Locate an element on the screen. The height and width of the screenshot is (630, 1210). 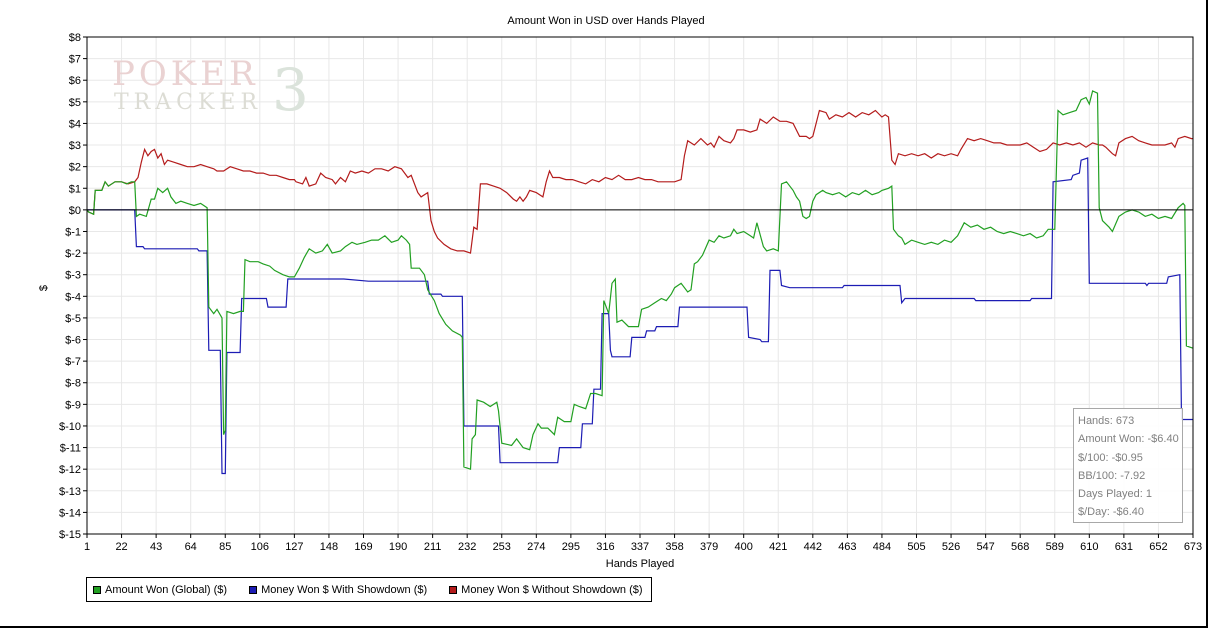
stat-per-day: $/Day: -$6.40 is located at coordinates (1111, 512).